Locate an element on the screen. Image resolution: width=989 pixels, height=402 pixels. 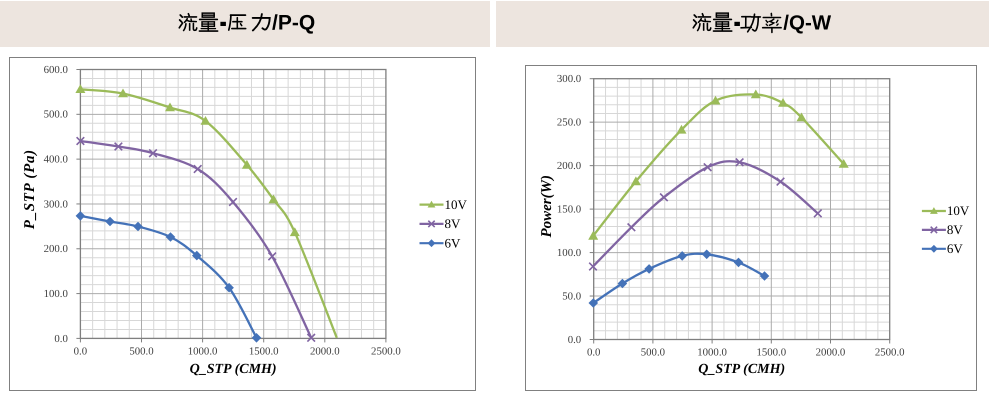
svg-text: 50.0 is located at coordinates (571, 296).